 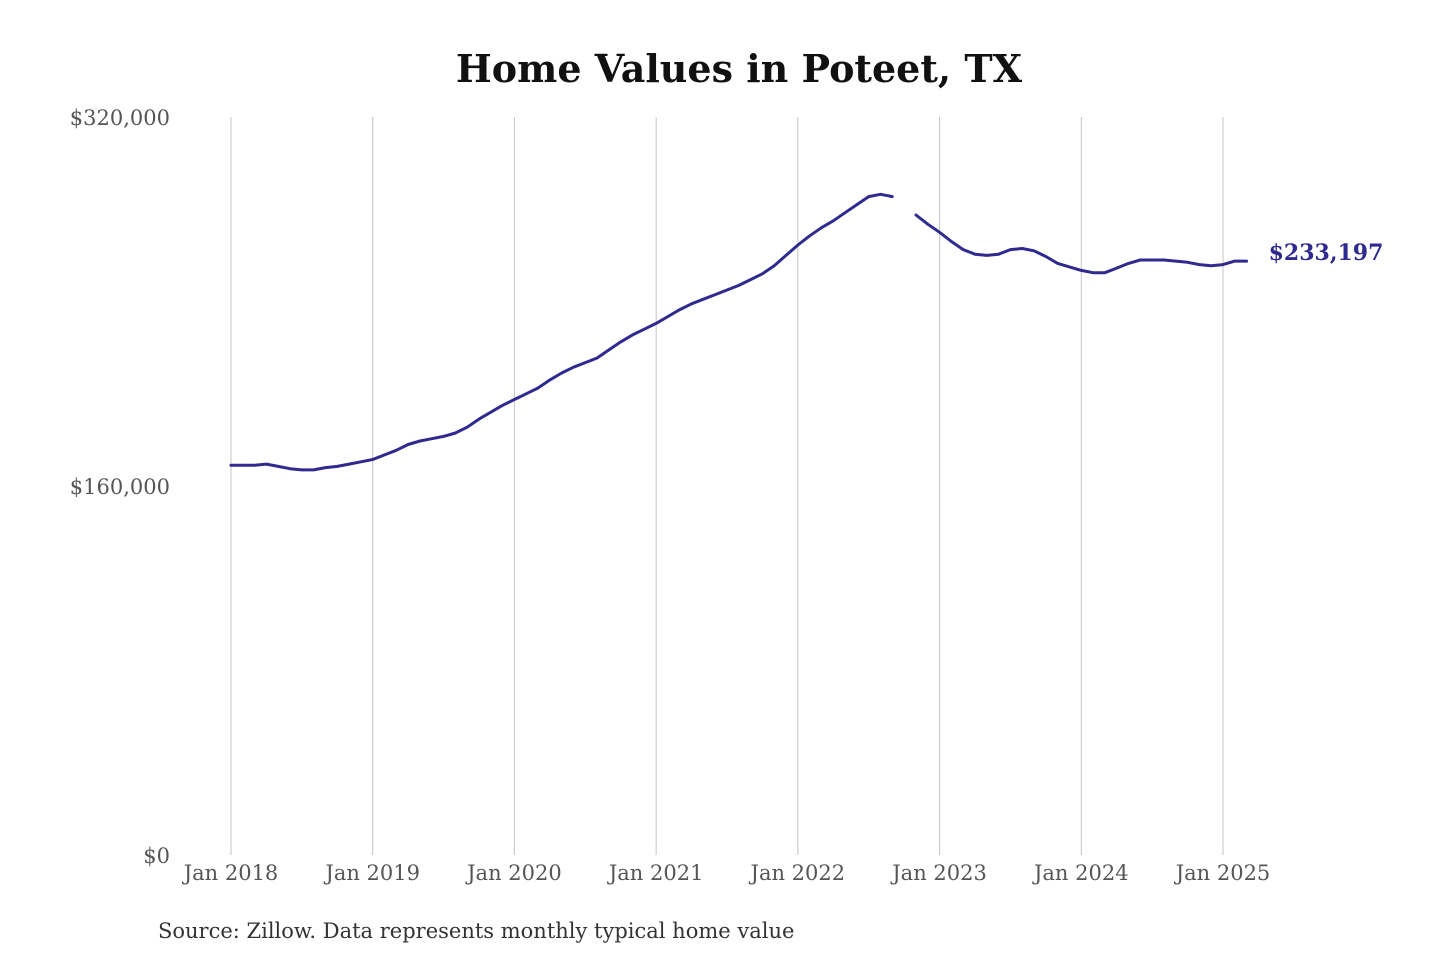 I want to click on end-value-label: $233,197, so click(x=1326, y=253).